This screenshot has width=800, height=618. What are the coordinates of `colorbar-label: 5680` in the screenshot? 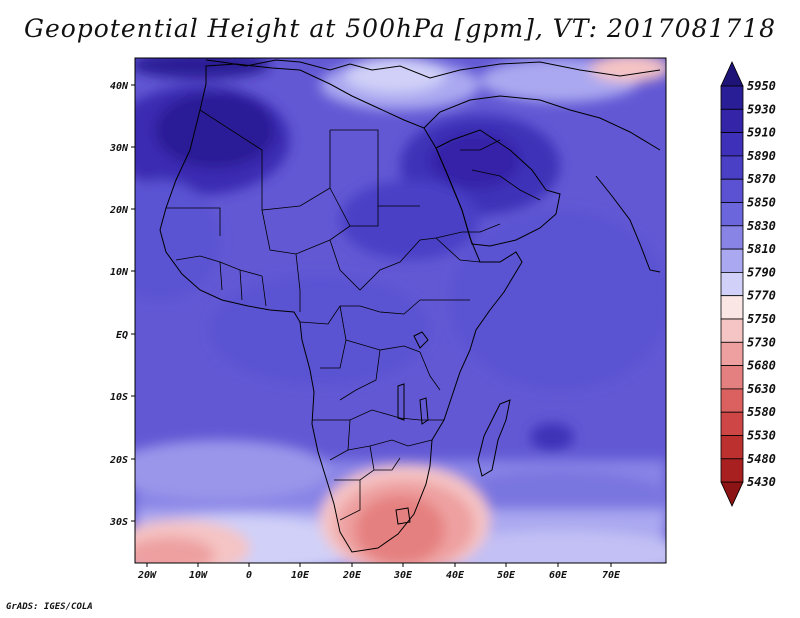 It's located at (761, 366).